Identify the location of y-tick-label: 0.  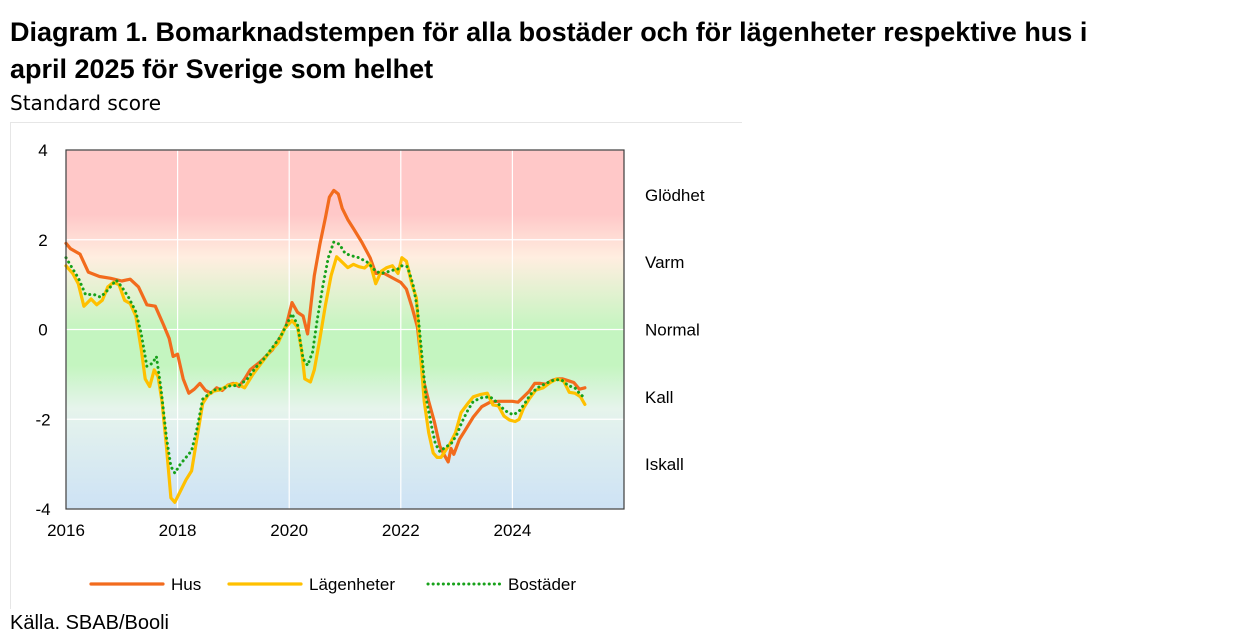
(42, 330).